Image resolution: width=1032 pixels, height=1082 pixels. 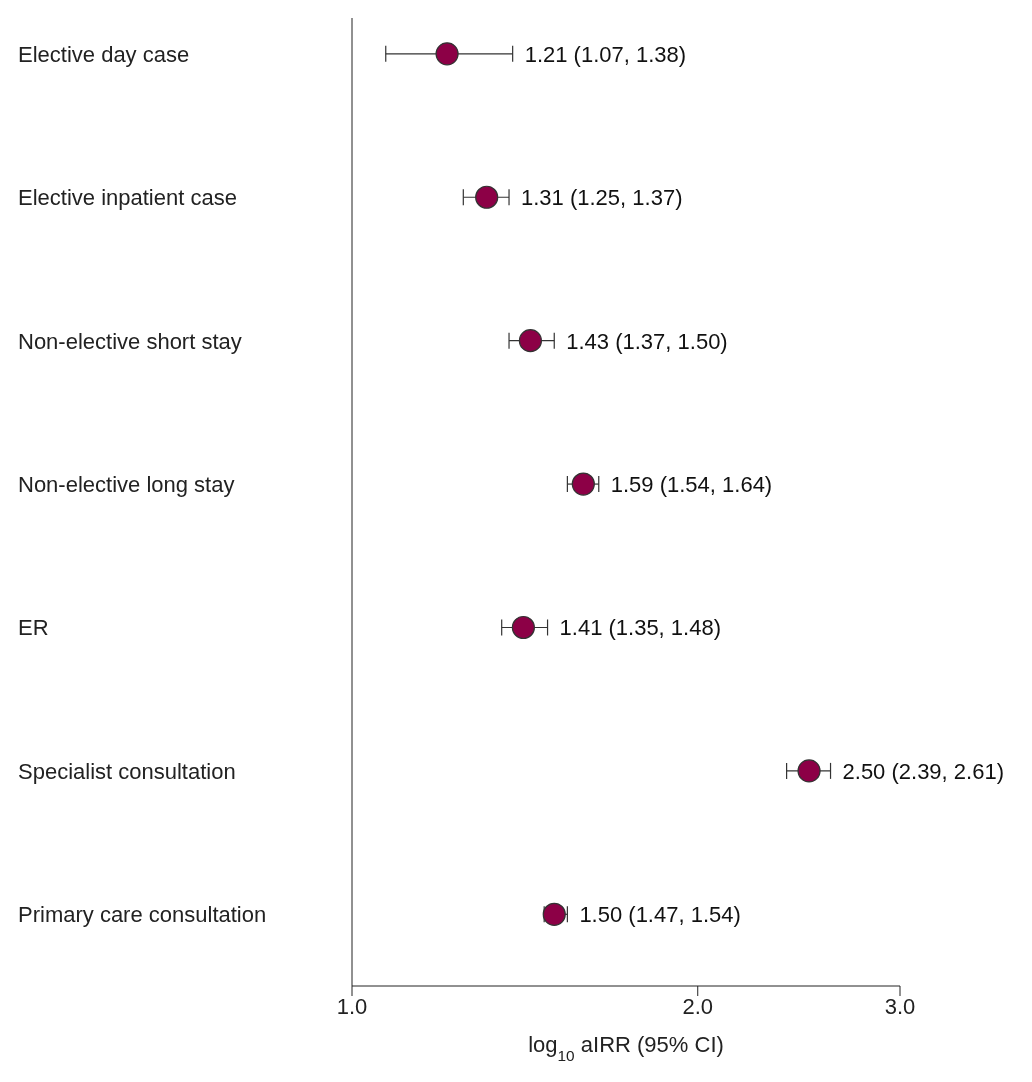 What do you see at coordinates (923, 771) in the screenshot?
I see `data-label: 2.50 (2.39, 2.61)` at bounding box center [923, 771].